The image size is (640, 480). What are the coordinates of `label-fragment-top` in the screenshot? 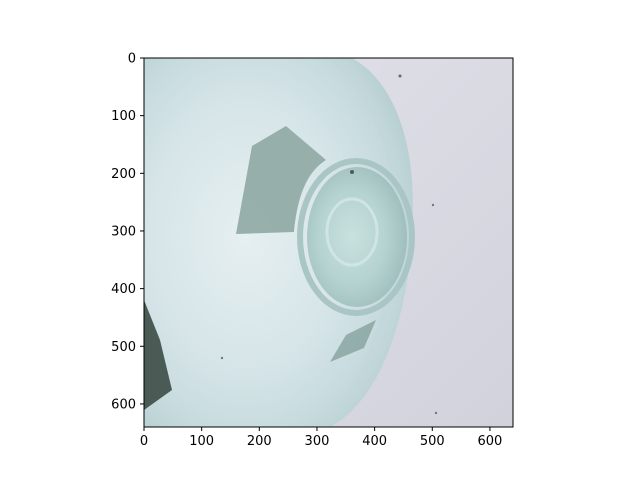 It's located at (281, 180).